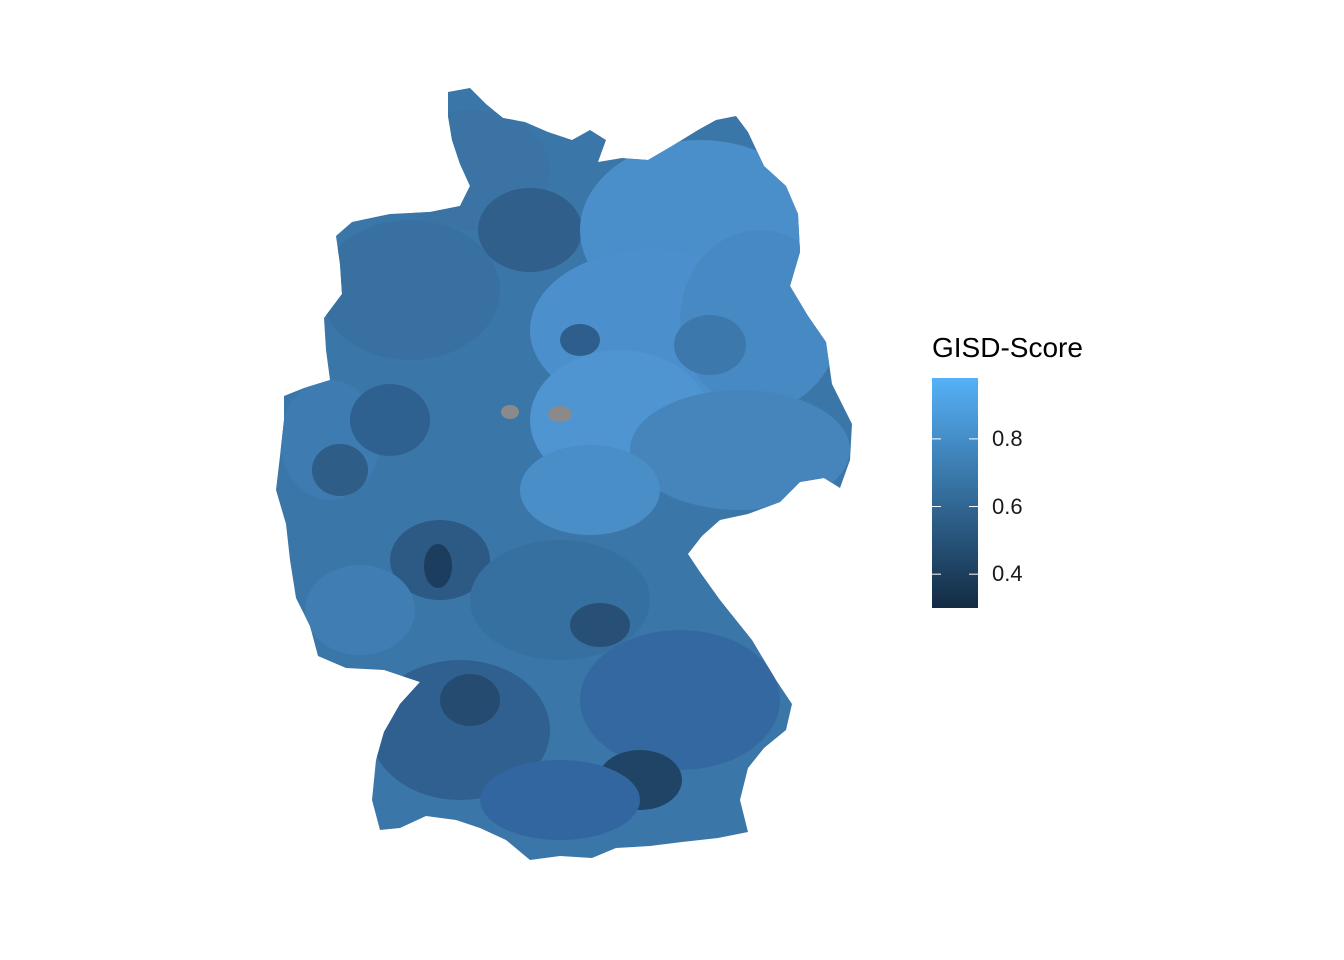  Describe the element at coordinates (600, 625) in the screenshot. I see `region-nuremberg` at that location.